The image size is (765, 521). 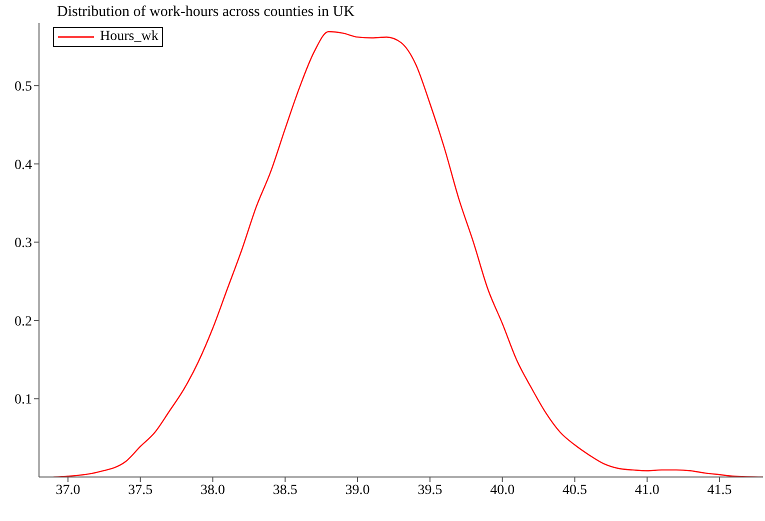 I want to click on y-tick-label: 0.4, so click(x=23, y=165).